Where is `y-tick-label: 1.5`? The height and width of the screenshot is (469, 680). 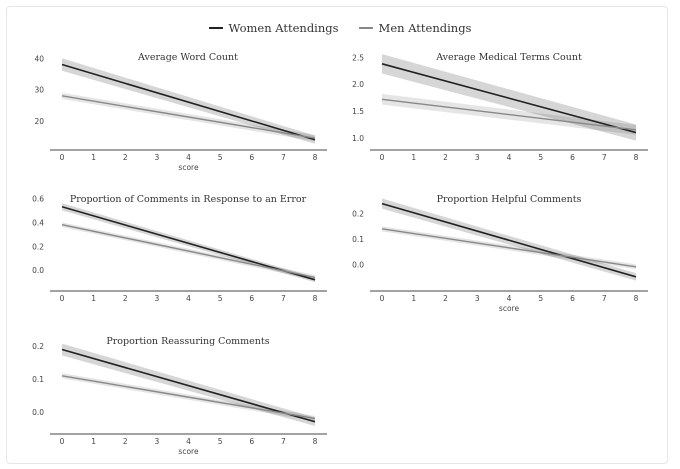
y-tick-label: 1.5 is located at coordinates (358, 111).